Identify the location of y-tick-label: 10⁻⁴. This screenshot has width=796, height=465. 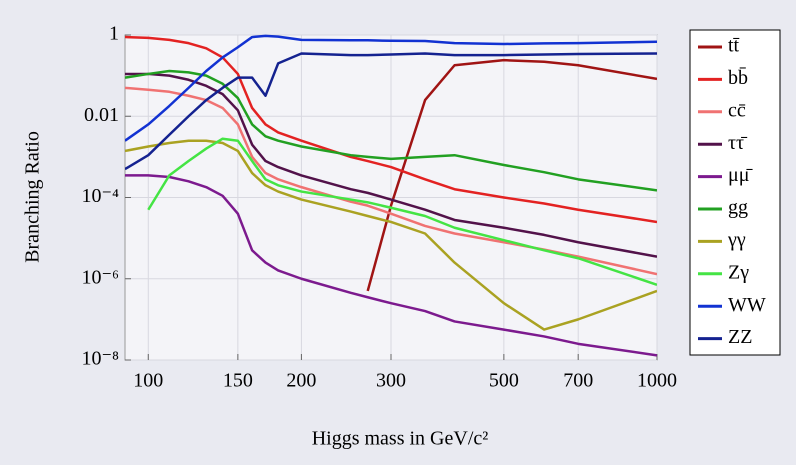
(100, 196).